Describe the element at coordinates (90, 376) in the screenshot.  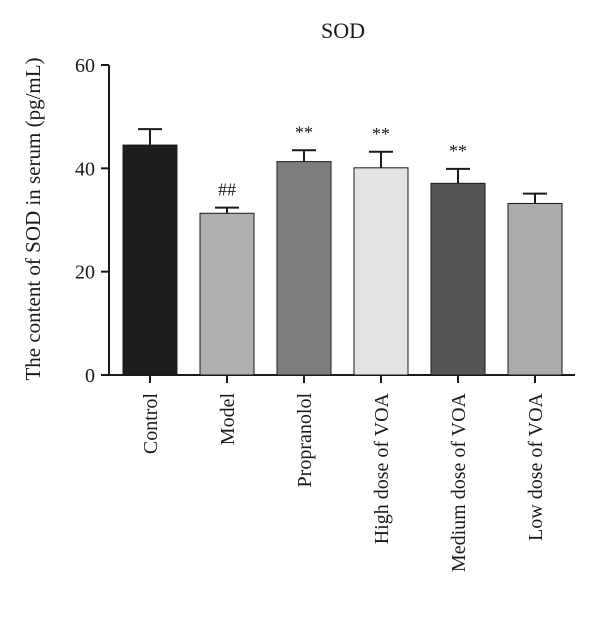
I see `y-tick-label: 0` at that location.